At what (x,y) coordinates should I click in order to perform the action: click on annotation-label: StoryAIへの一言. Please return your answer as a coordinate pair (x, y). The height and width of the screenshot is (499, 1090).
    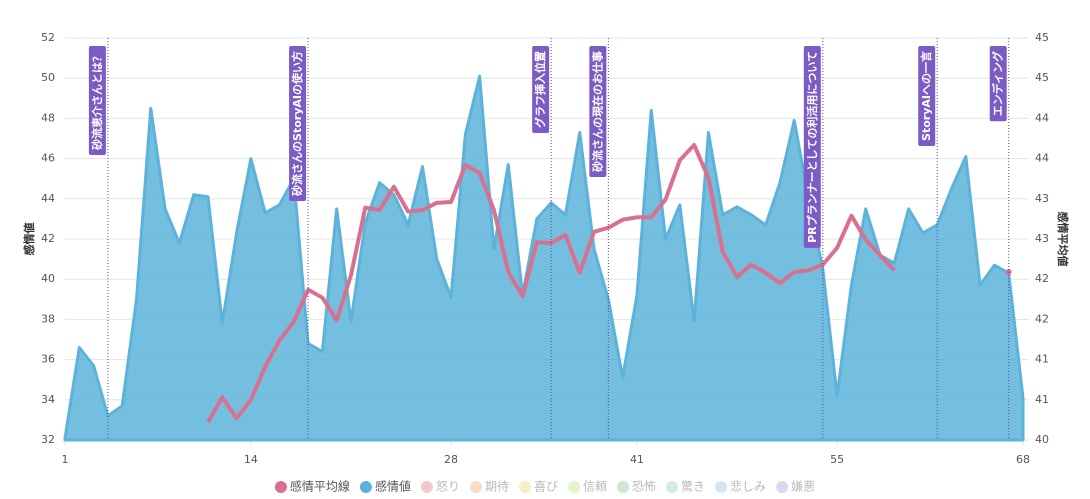
    Looking at the image, I should click on (927, 96).